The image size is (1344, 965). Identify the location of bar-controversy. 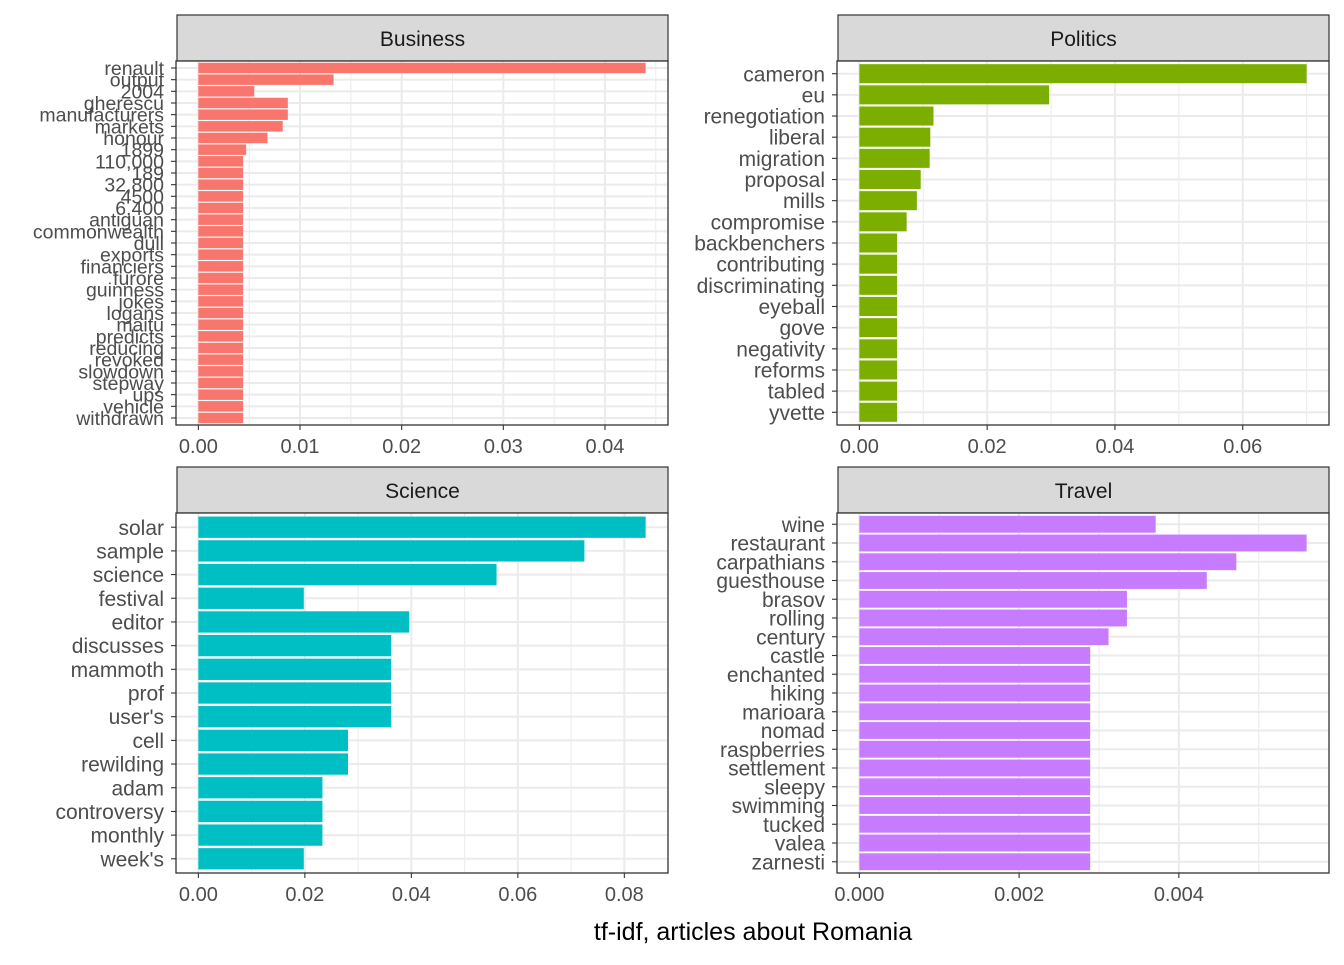
(260, 811).